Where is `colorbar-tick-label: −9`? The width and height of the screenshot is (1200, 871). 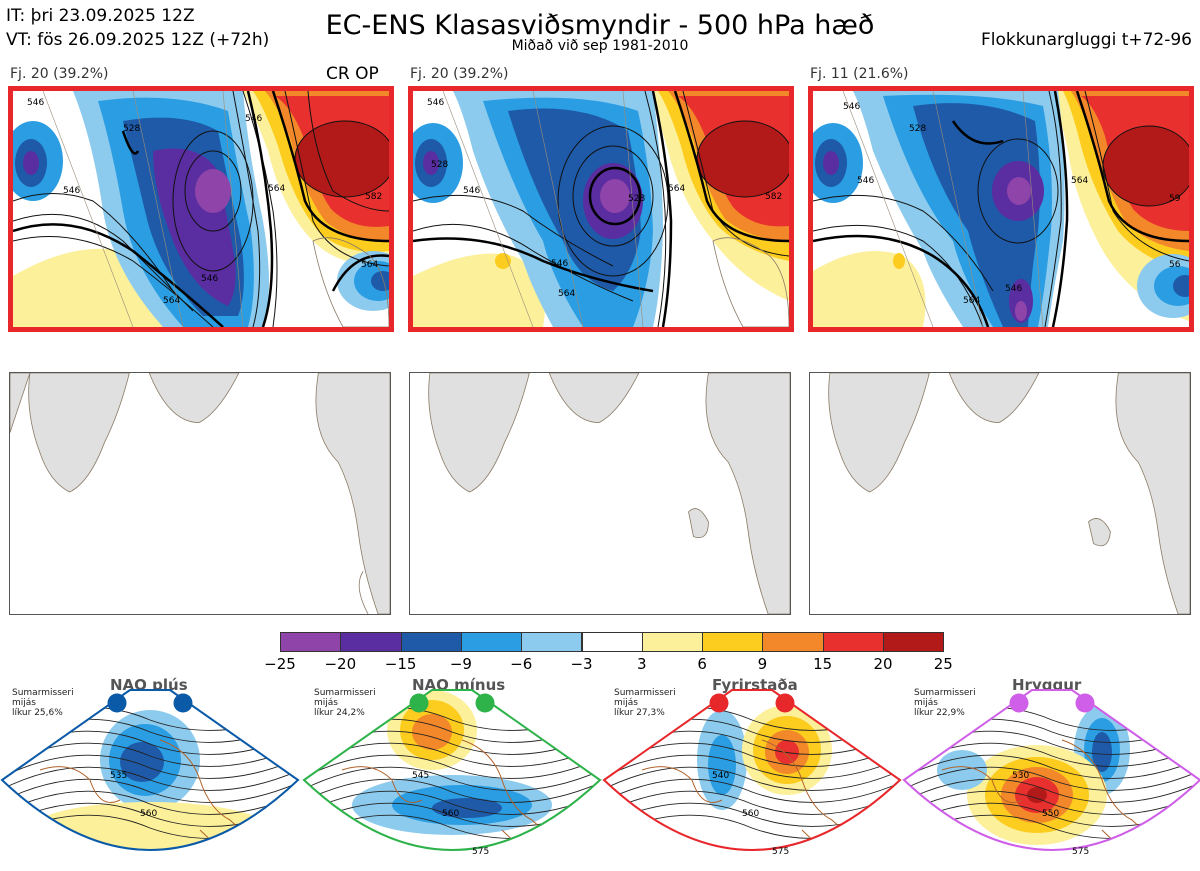
colorbar-tick-label: −9 is located at coordinates (460, 664).